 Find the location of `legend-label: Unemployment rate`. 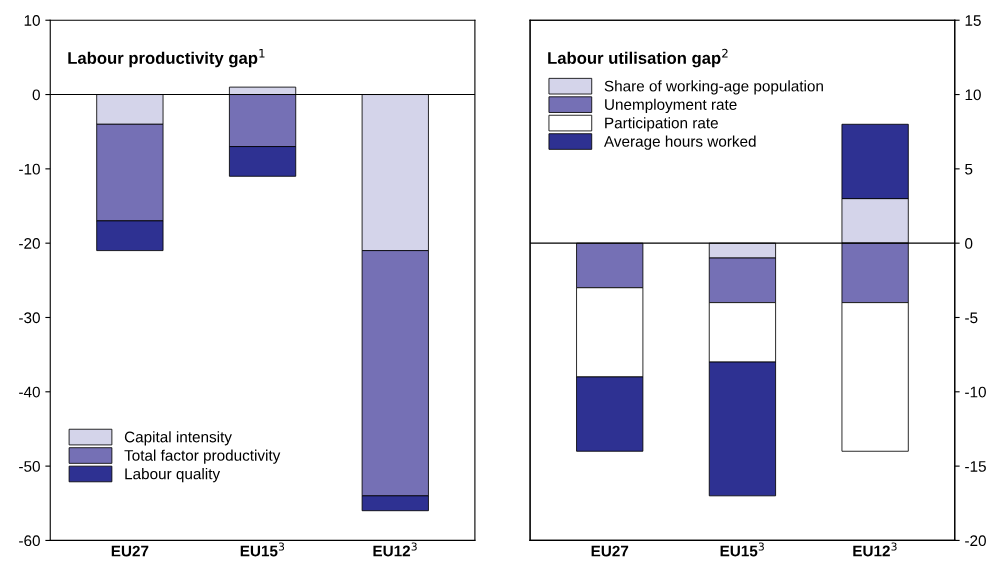

legend-label: Unemployment rate is located at coordinates (671, 105).